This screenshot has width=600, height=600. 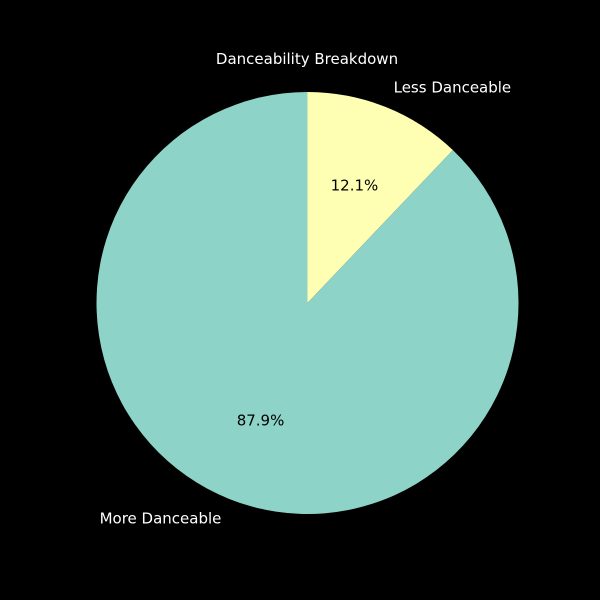 What do you see at coordinates (161, 519) in the screenshot?
I see `slice-label-more-danceable: More Danceable` at bounding box center [161, 519].